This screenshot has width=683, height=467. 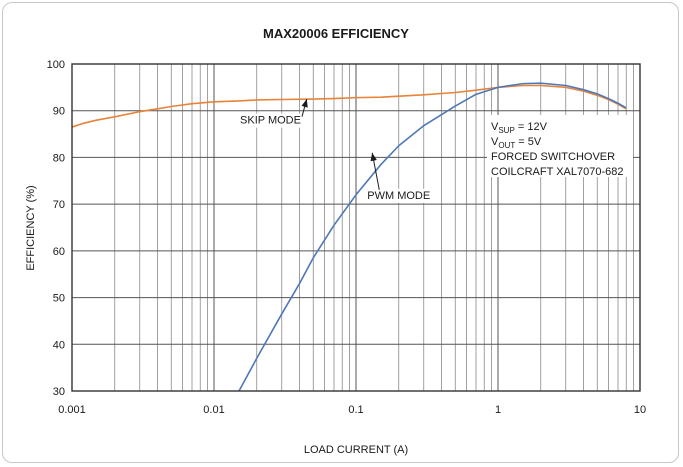 What do you see at coordinates (56, 65) in the screenshot?
I see `y-tick-label: 100` at bounding box center [56, 65].